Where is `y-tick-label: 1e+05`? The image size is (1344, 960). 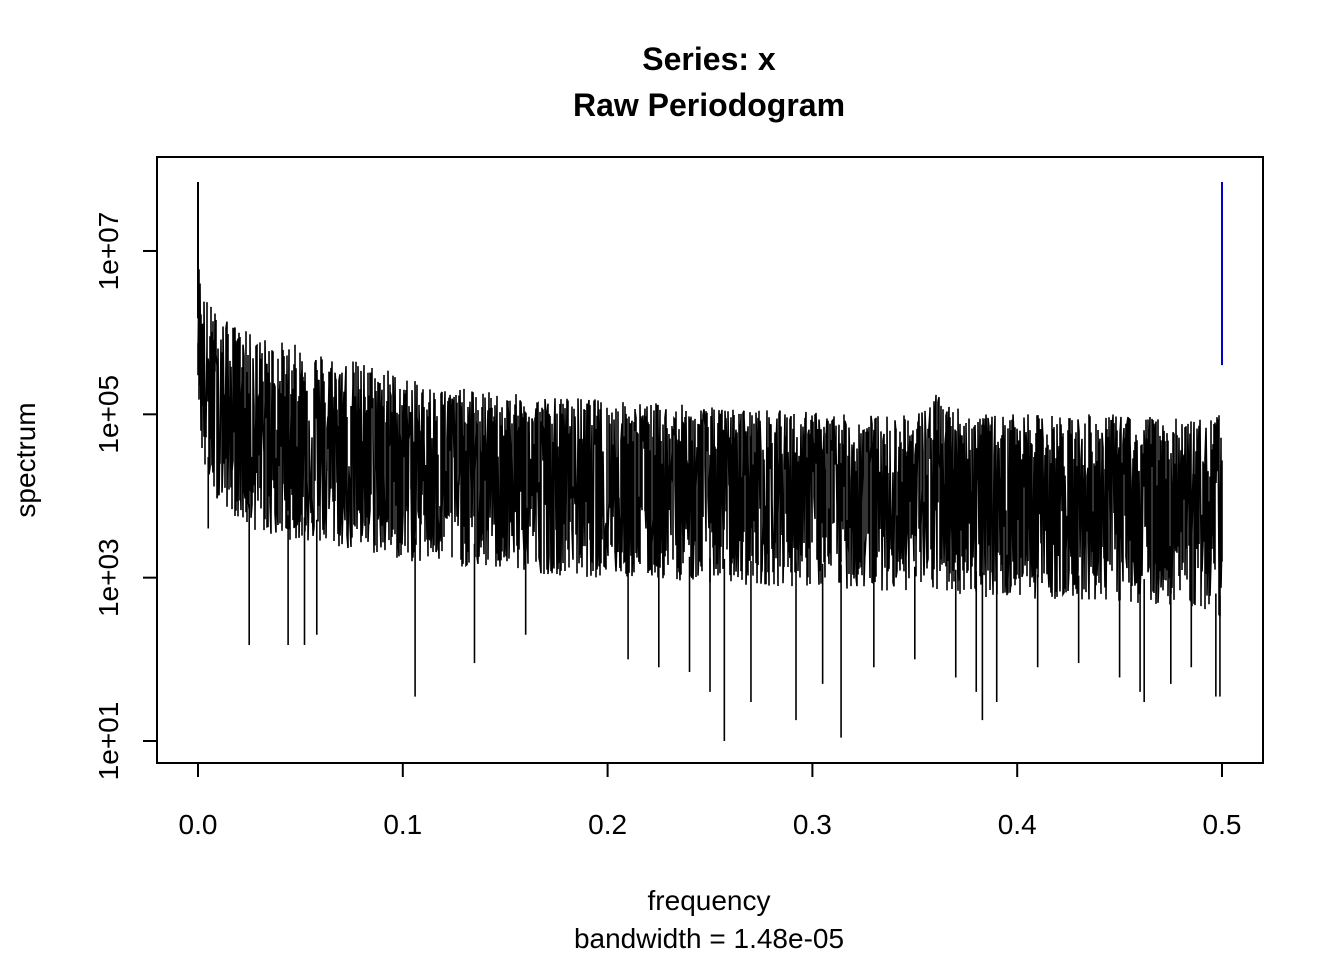 y-tick-label: 1e+05 is located at coordinates (108, 414).